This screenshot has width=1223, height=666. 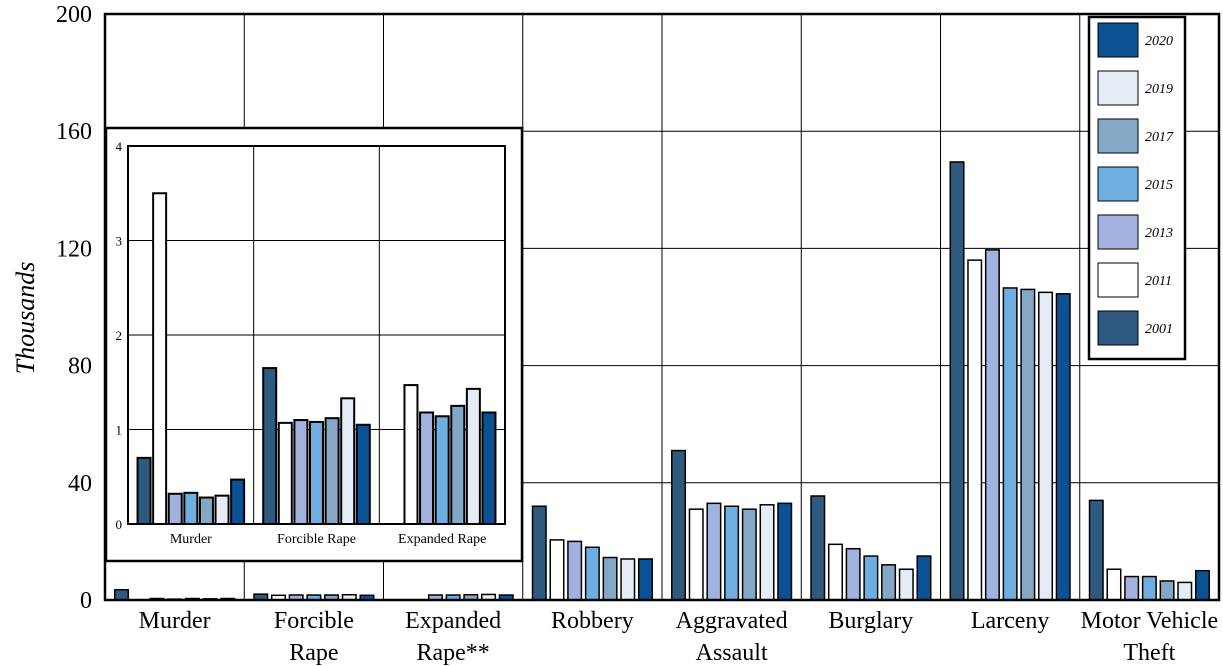 What do you see at coordinates (285, 473) in the screenshot?
I see `inset-bar-forcible-rape-2011` at bounding box center [285, 473].